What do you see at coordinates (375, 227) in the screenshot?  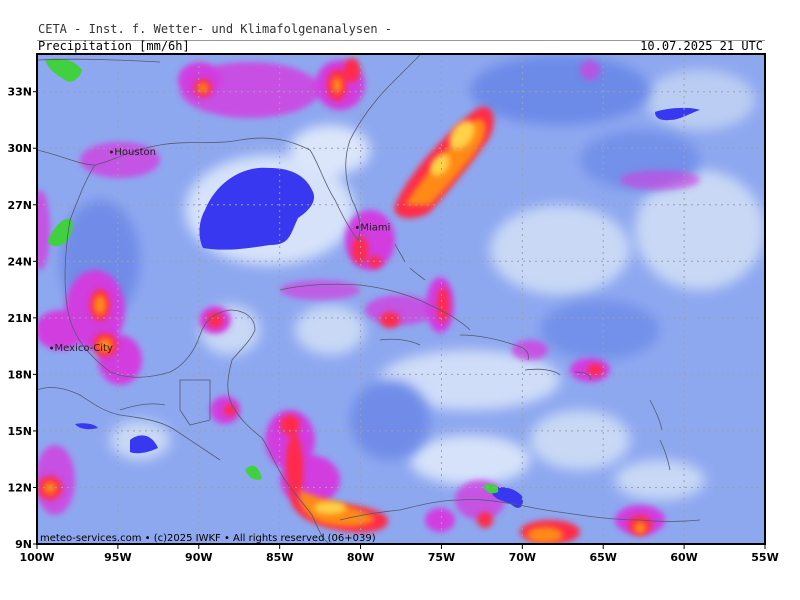 I see `city-label: Miami` at bounding box center [375, 227].